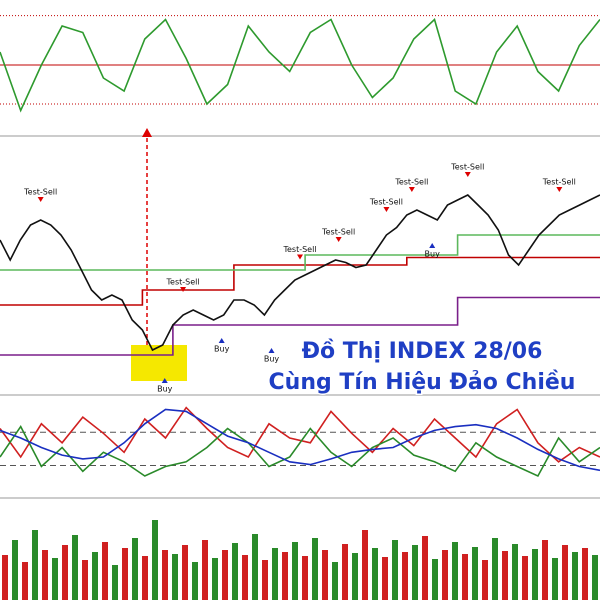  Describe the element at coordinates (422, 382) in the screenshot. I see `overlay-subtitle: Cùng Tín Hiệu Đảo Chiều` at that location.